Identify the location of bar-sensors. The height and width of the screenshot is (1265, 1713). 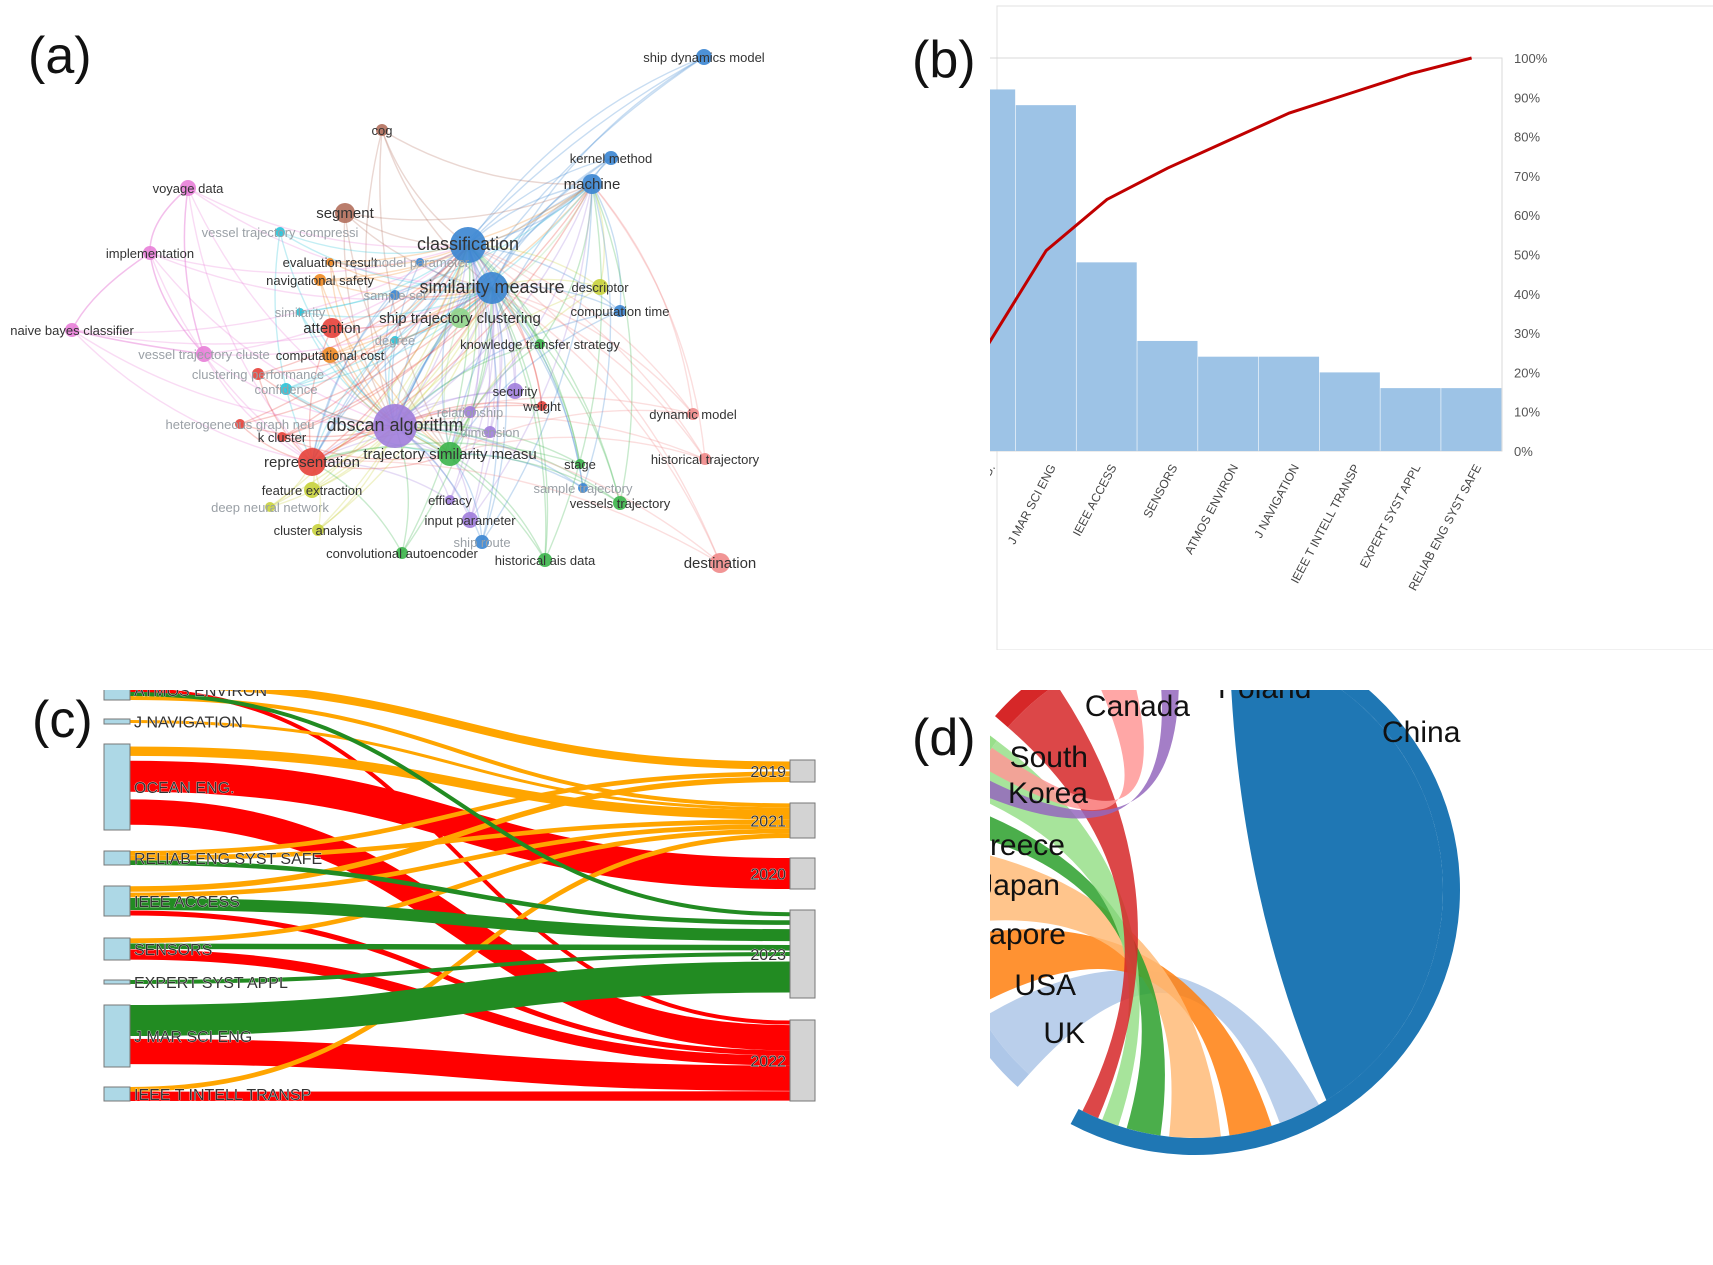
(1167, 395).